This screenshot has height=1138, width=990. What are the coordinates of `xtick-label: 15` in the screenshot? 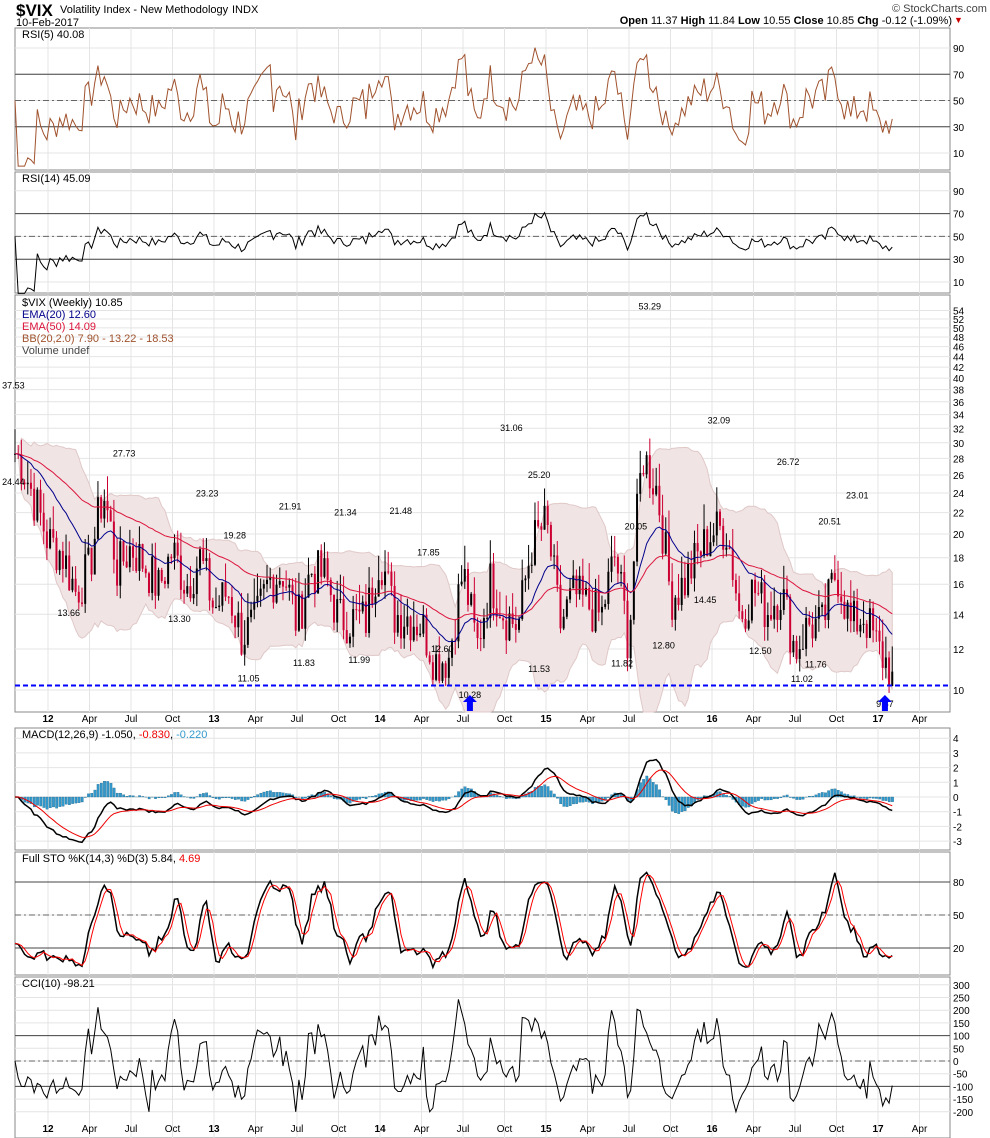 It's located at (546, 1129).